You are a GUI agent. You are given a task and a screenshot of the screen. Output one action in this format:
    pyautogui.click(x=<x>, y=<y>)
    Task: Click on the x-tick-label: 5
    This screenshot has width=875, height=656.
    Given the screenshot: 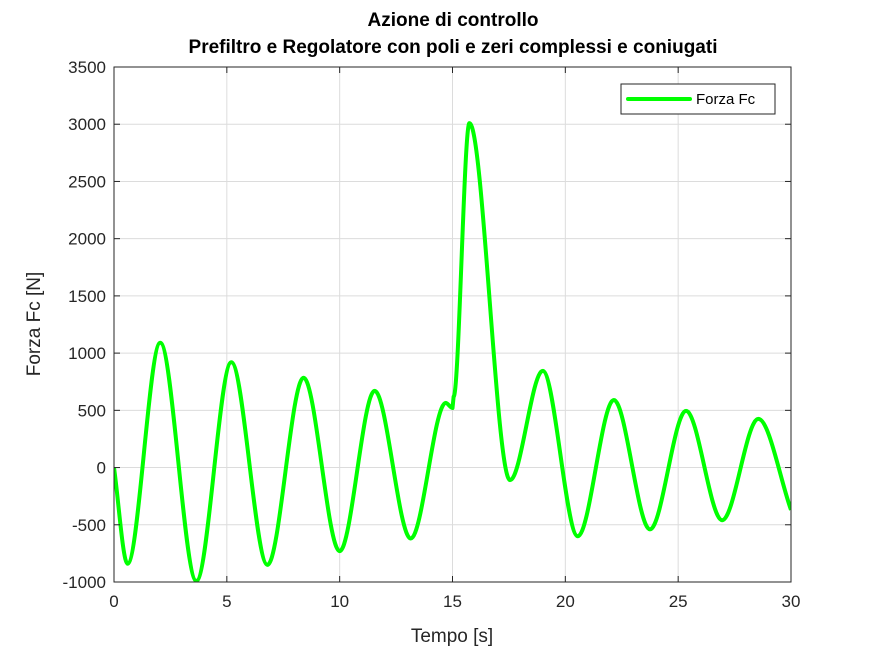 What is the action you would take?
    pyautogui.click(x=226, y=601)
    